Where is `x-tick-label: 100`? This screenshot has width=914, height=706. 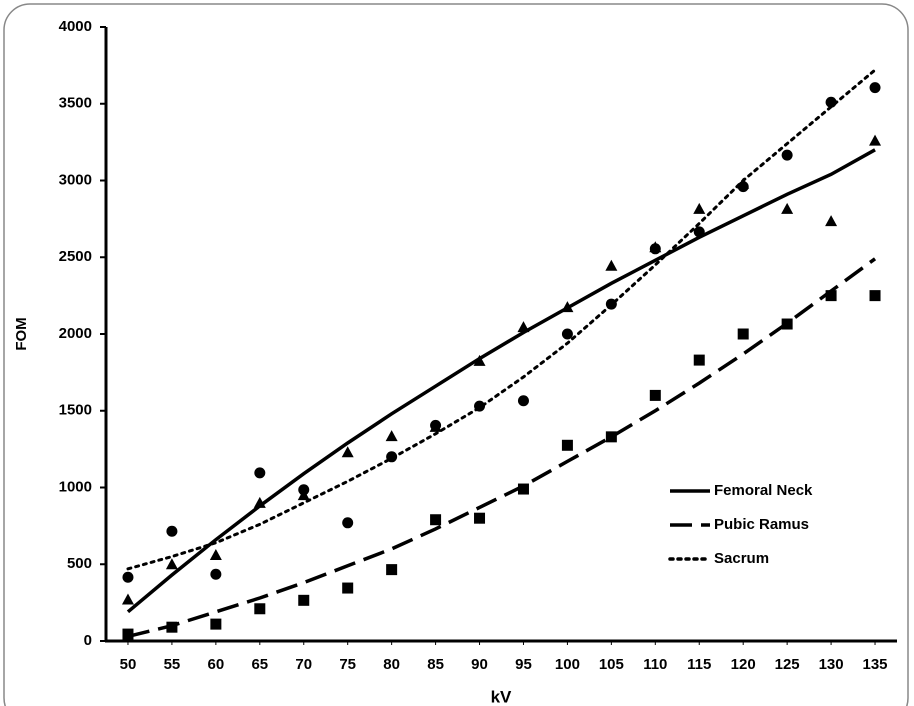 x-tick-label: 100 is located at coordinates (567, 664).